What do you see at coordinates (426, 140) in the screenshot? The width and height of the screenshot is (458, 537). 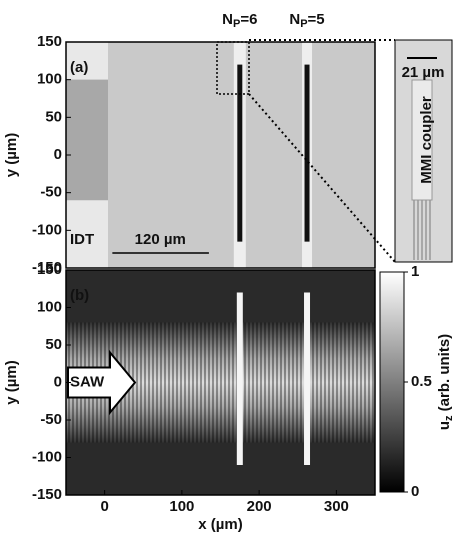 I see `inset-label: MMI coupler` at bounding box center [426, 140].